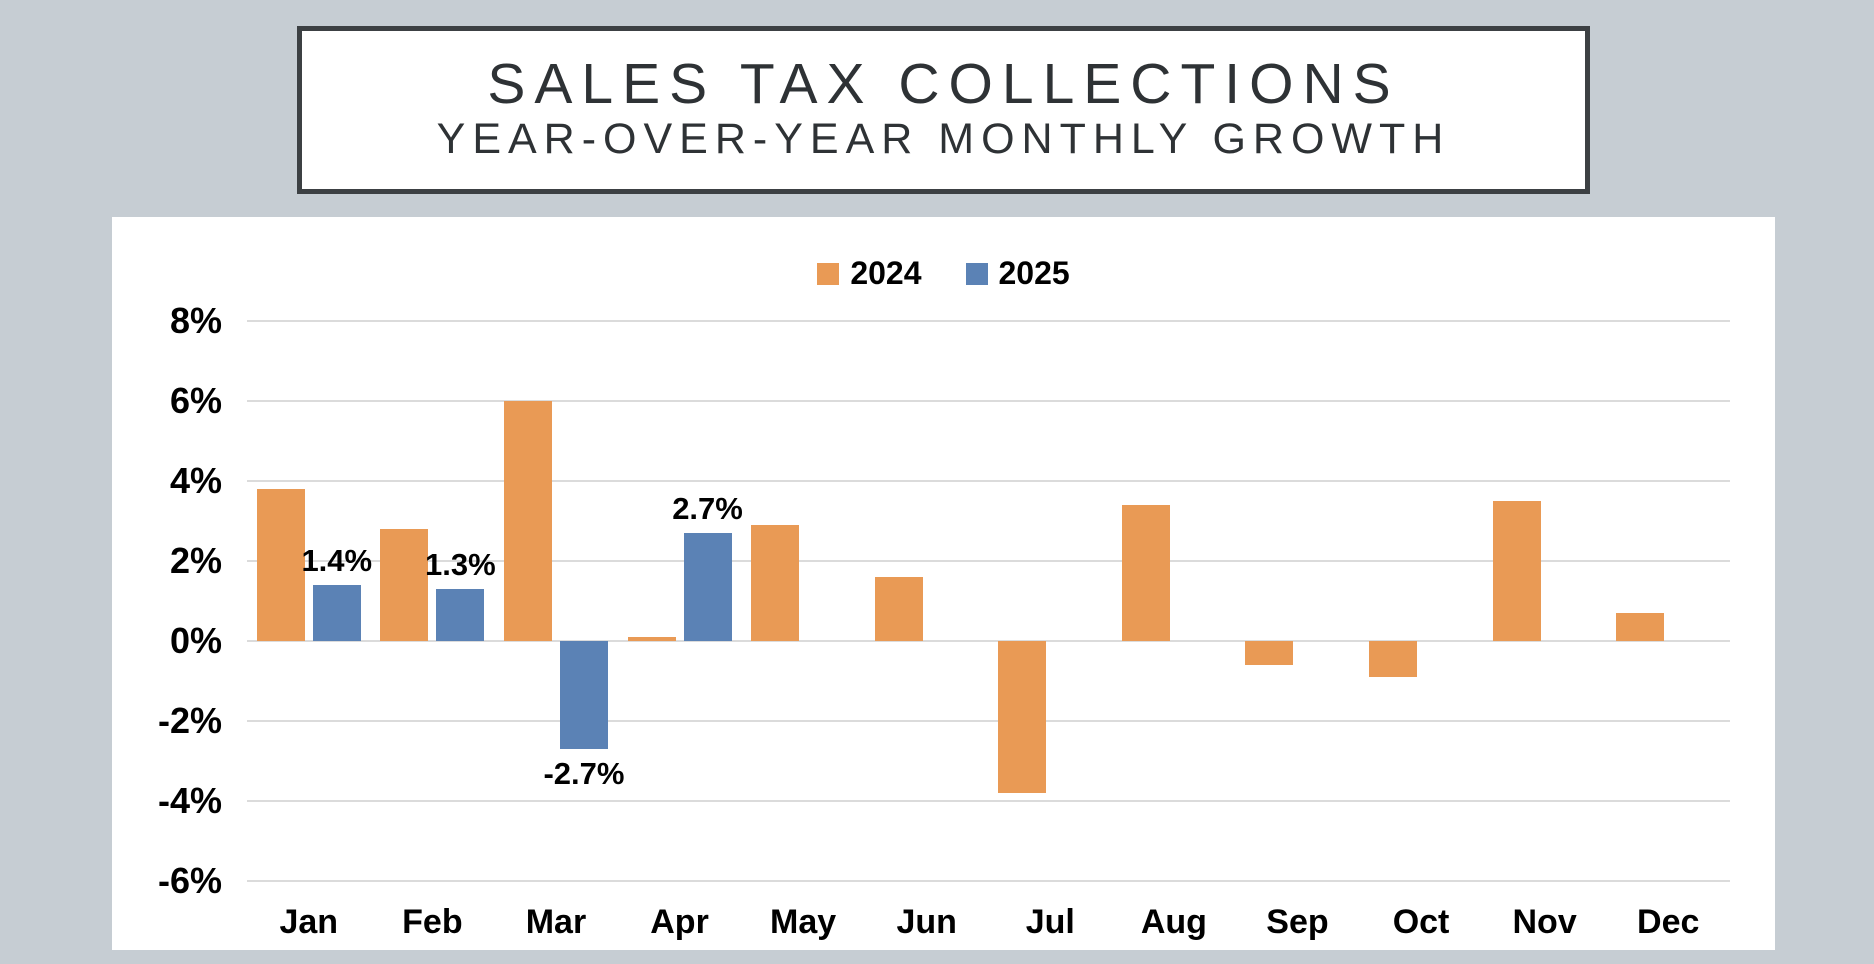  Describe the element at coordinates (1269, 653) in the screenshot. I see `bar-2024-sep` at that location.